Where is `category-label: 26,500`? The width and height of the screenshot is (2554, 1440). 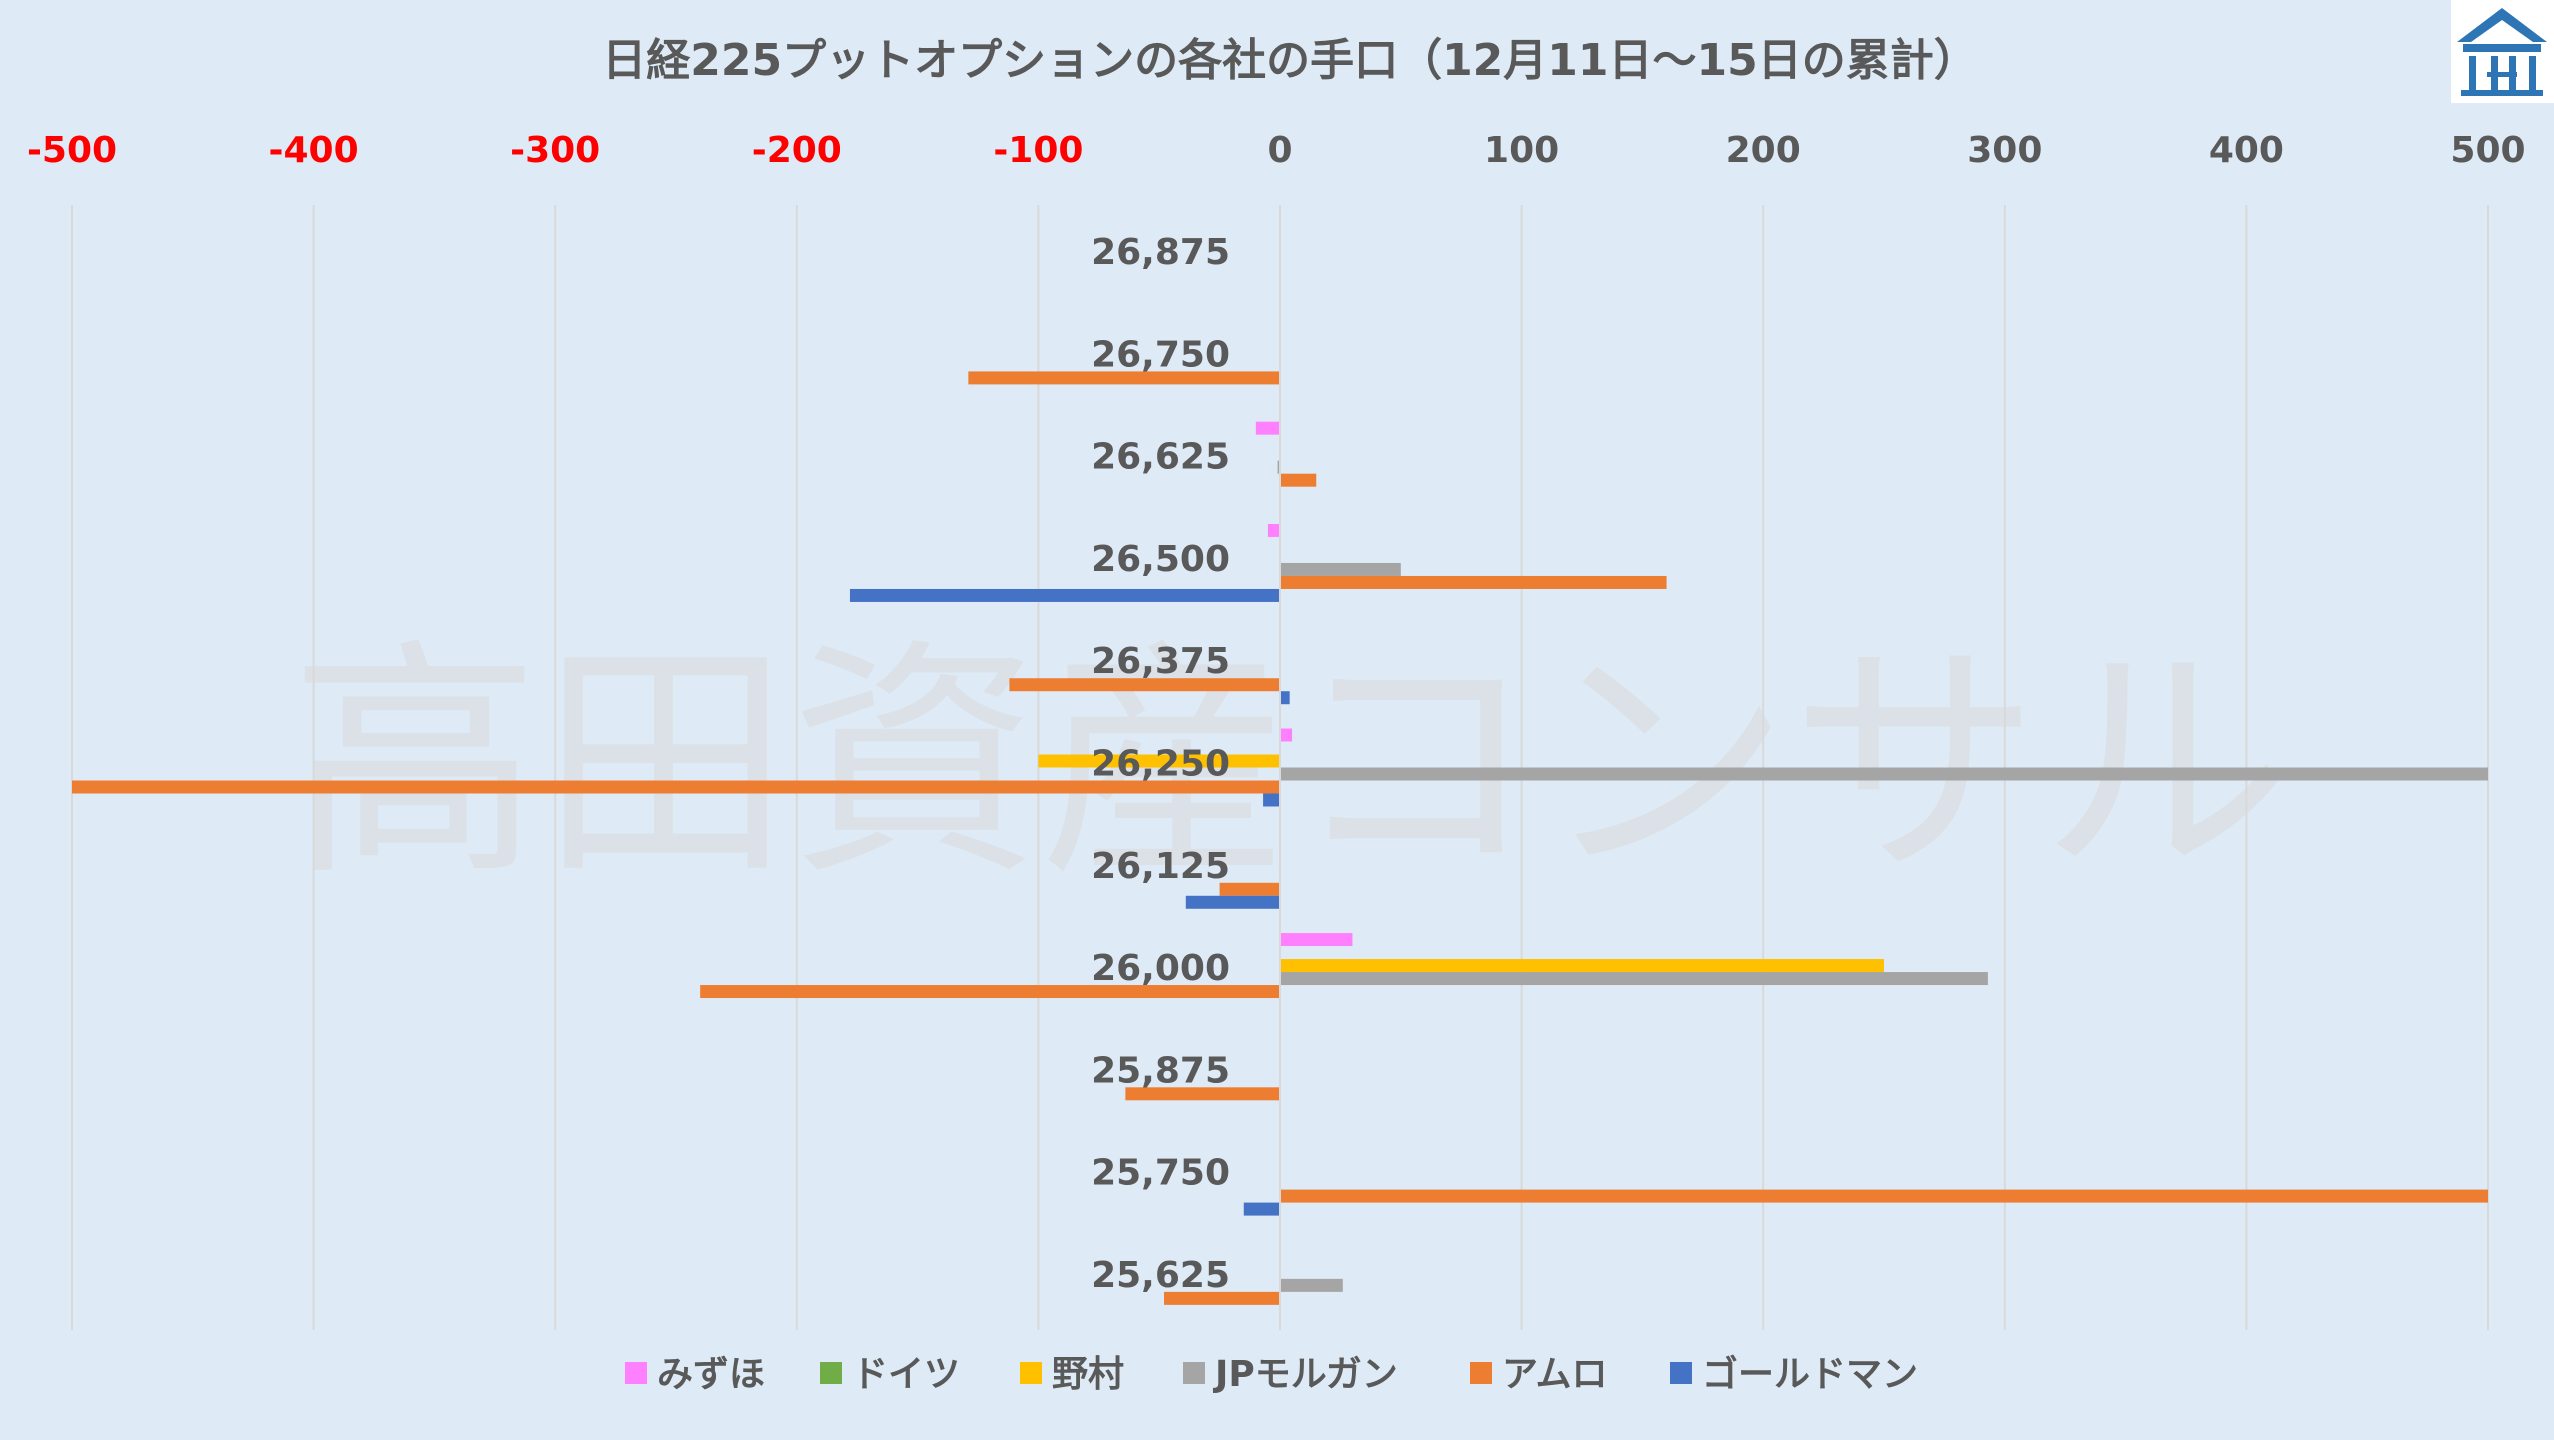 category-label: 26,500 is located at coordinates (1160, 559).